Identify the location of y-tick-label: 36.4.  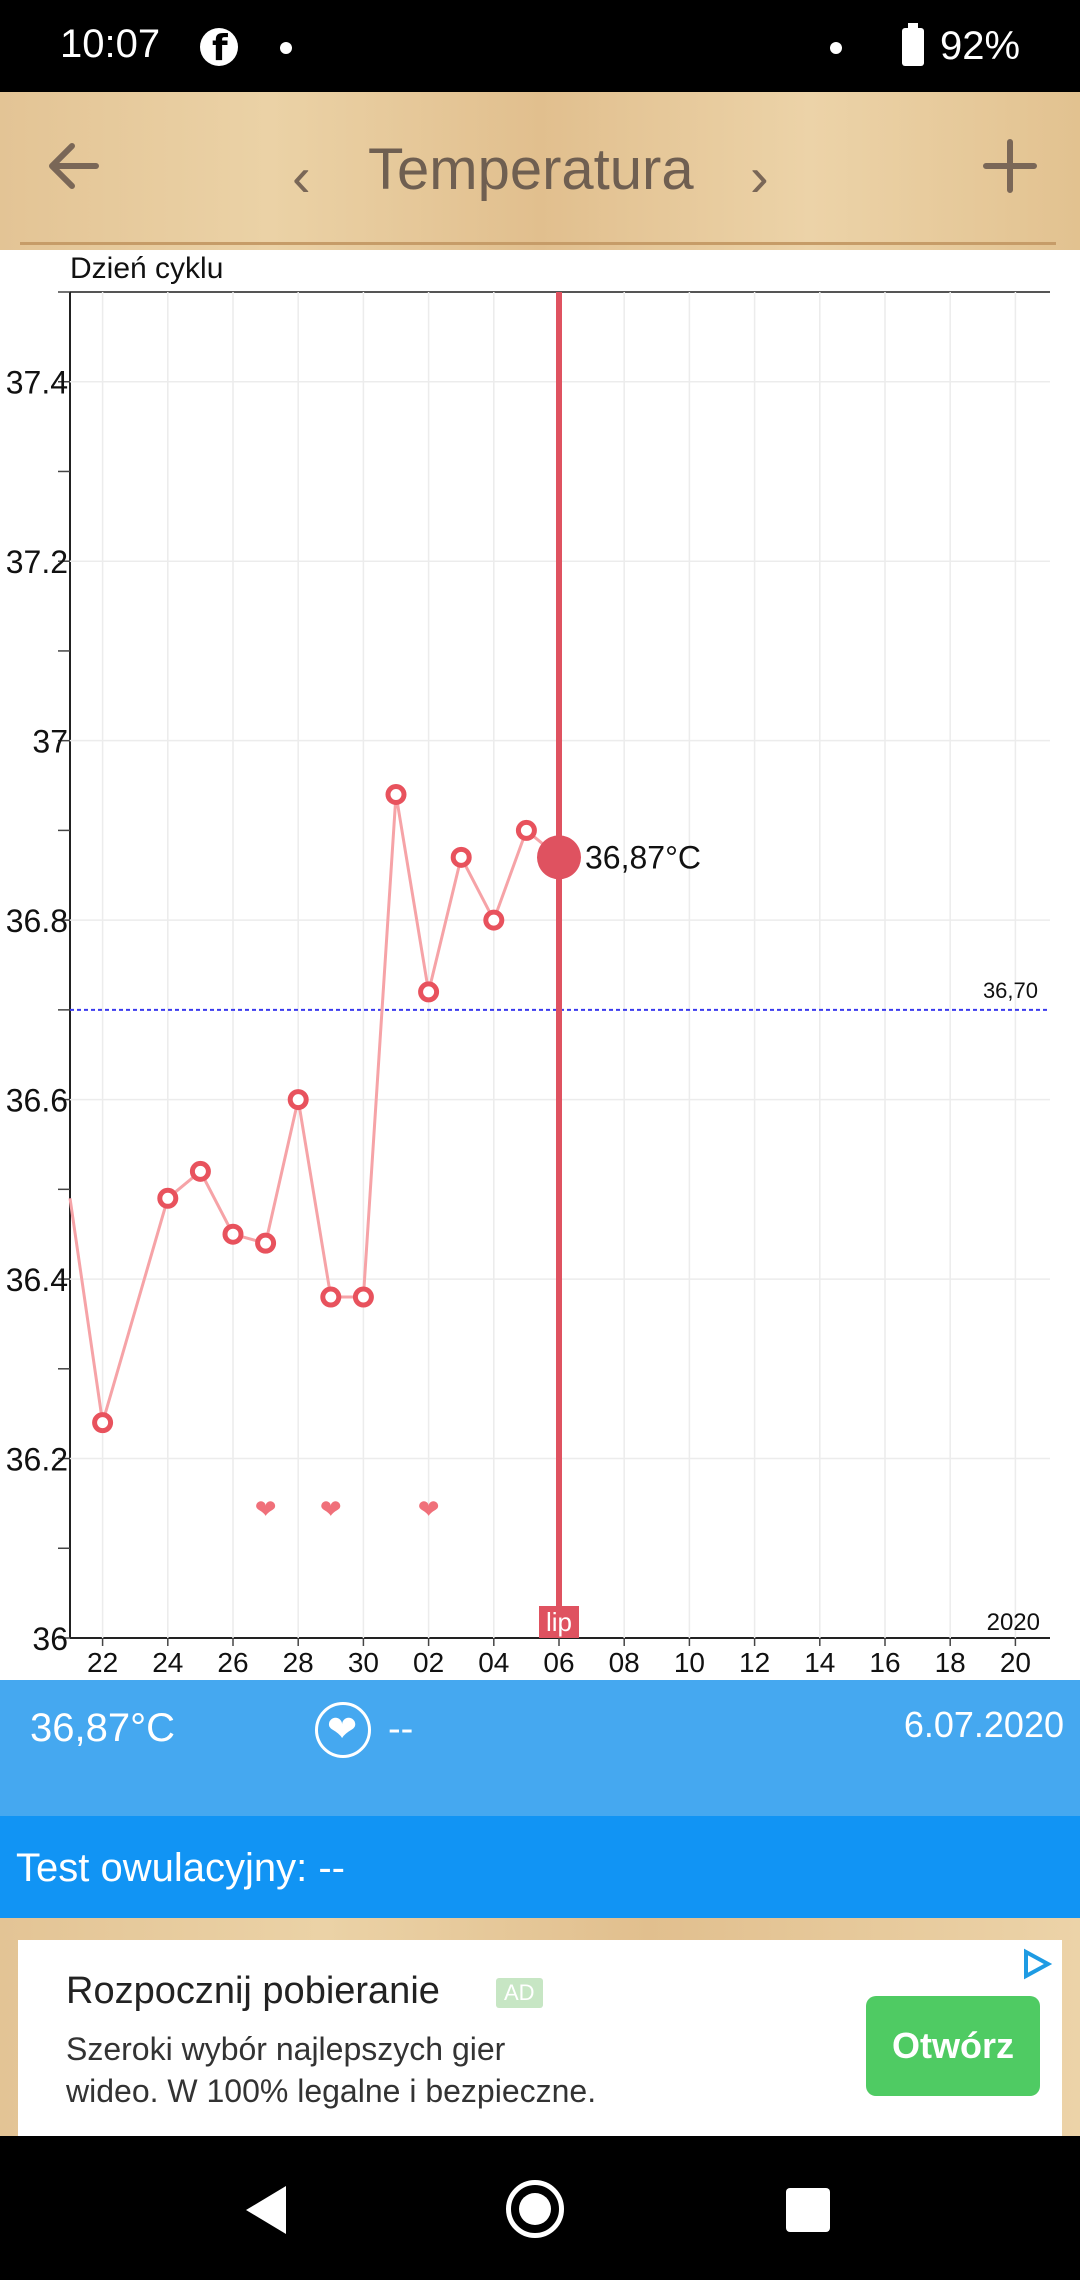
(37, 1280).